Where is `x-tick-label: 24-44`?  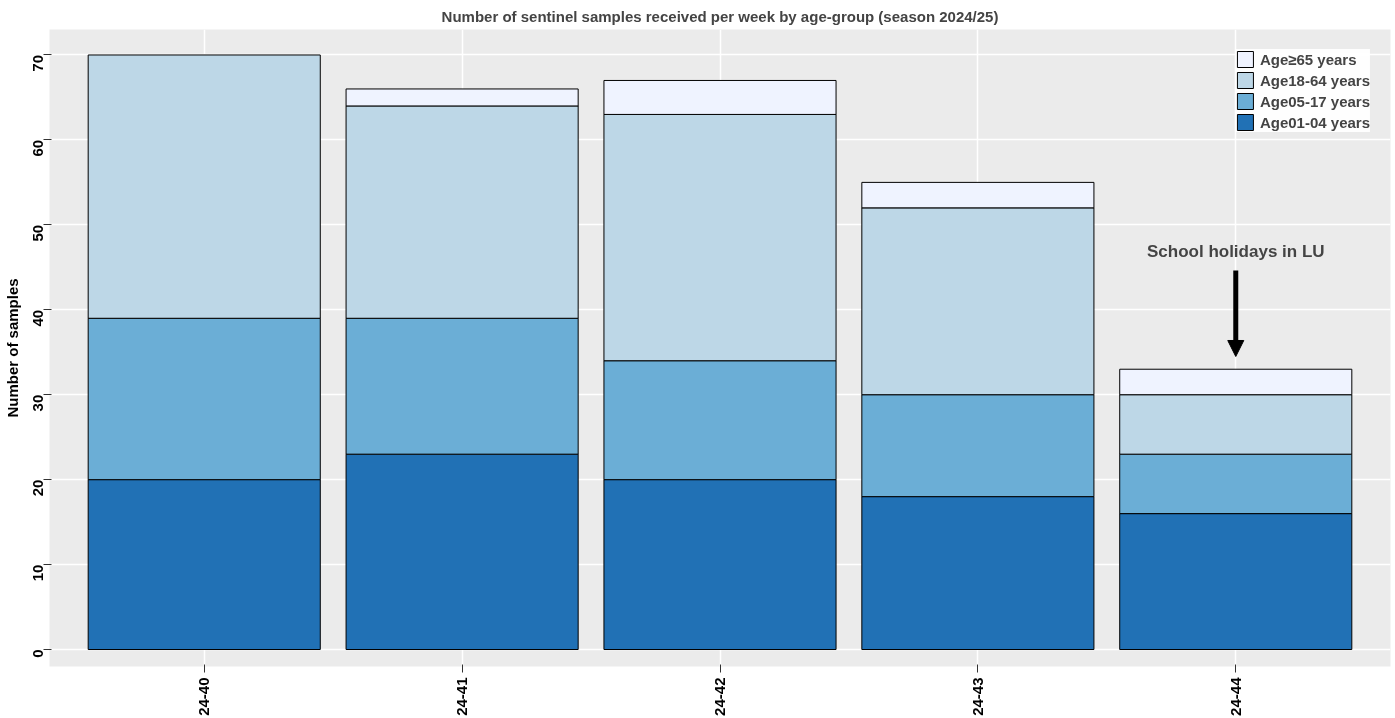
x-tick-label: 24-44 is located at coordinates (1235, 696).